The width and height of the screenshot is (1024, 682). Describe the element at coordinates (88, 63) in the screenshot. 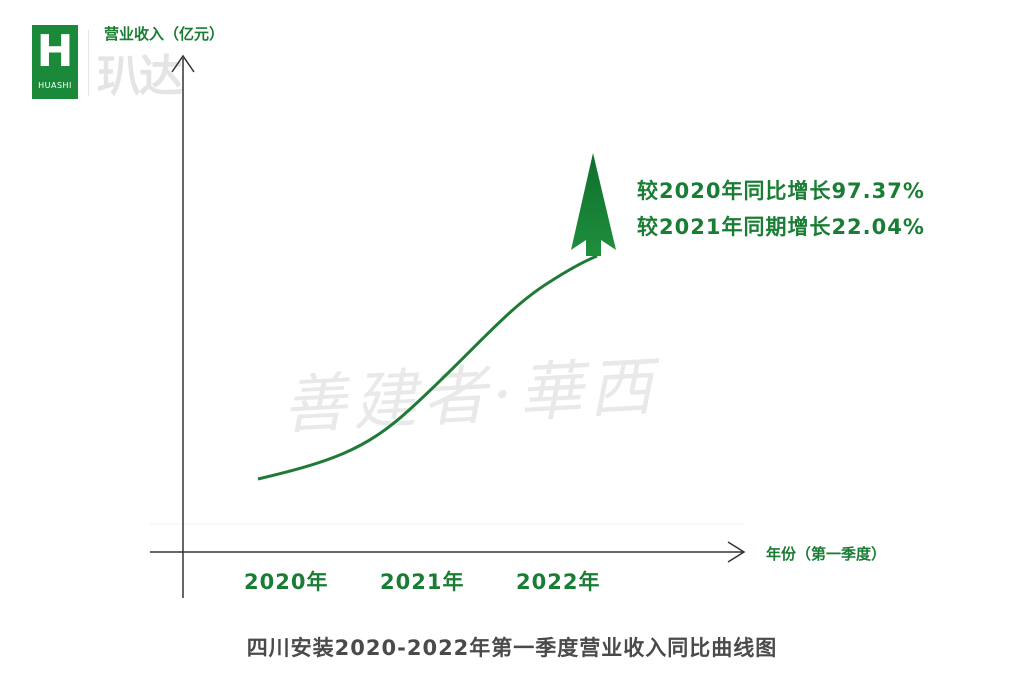

I see `logo-divider` at that location.